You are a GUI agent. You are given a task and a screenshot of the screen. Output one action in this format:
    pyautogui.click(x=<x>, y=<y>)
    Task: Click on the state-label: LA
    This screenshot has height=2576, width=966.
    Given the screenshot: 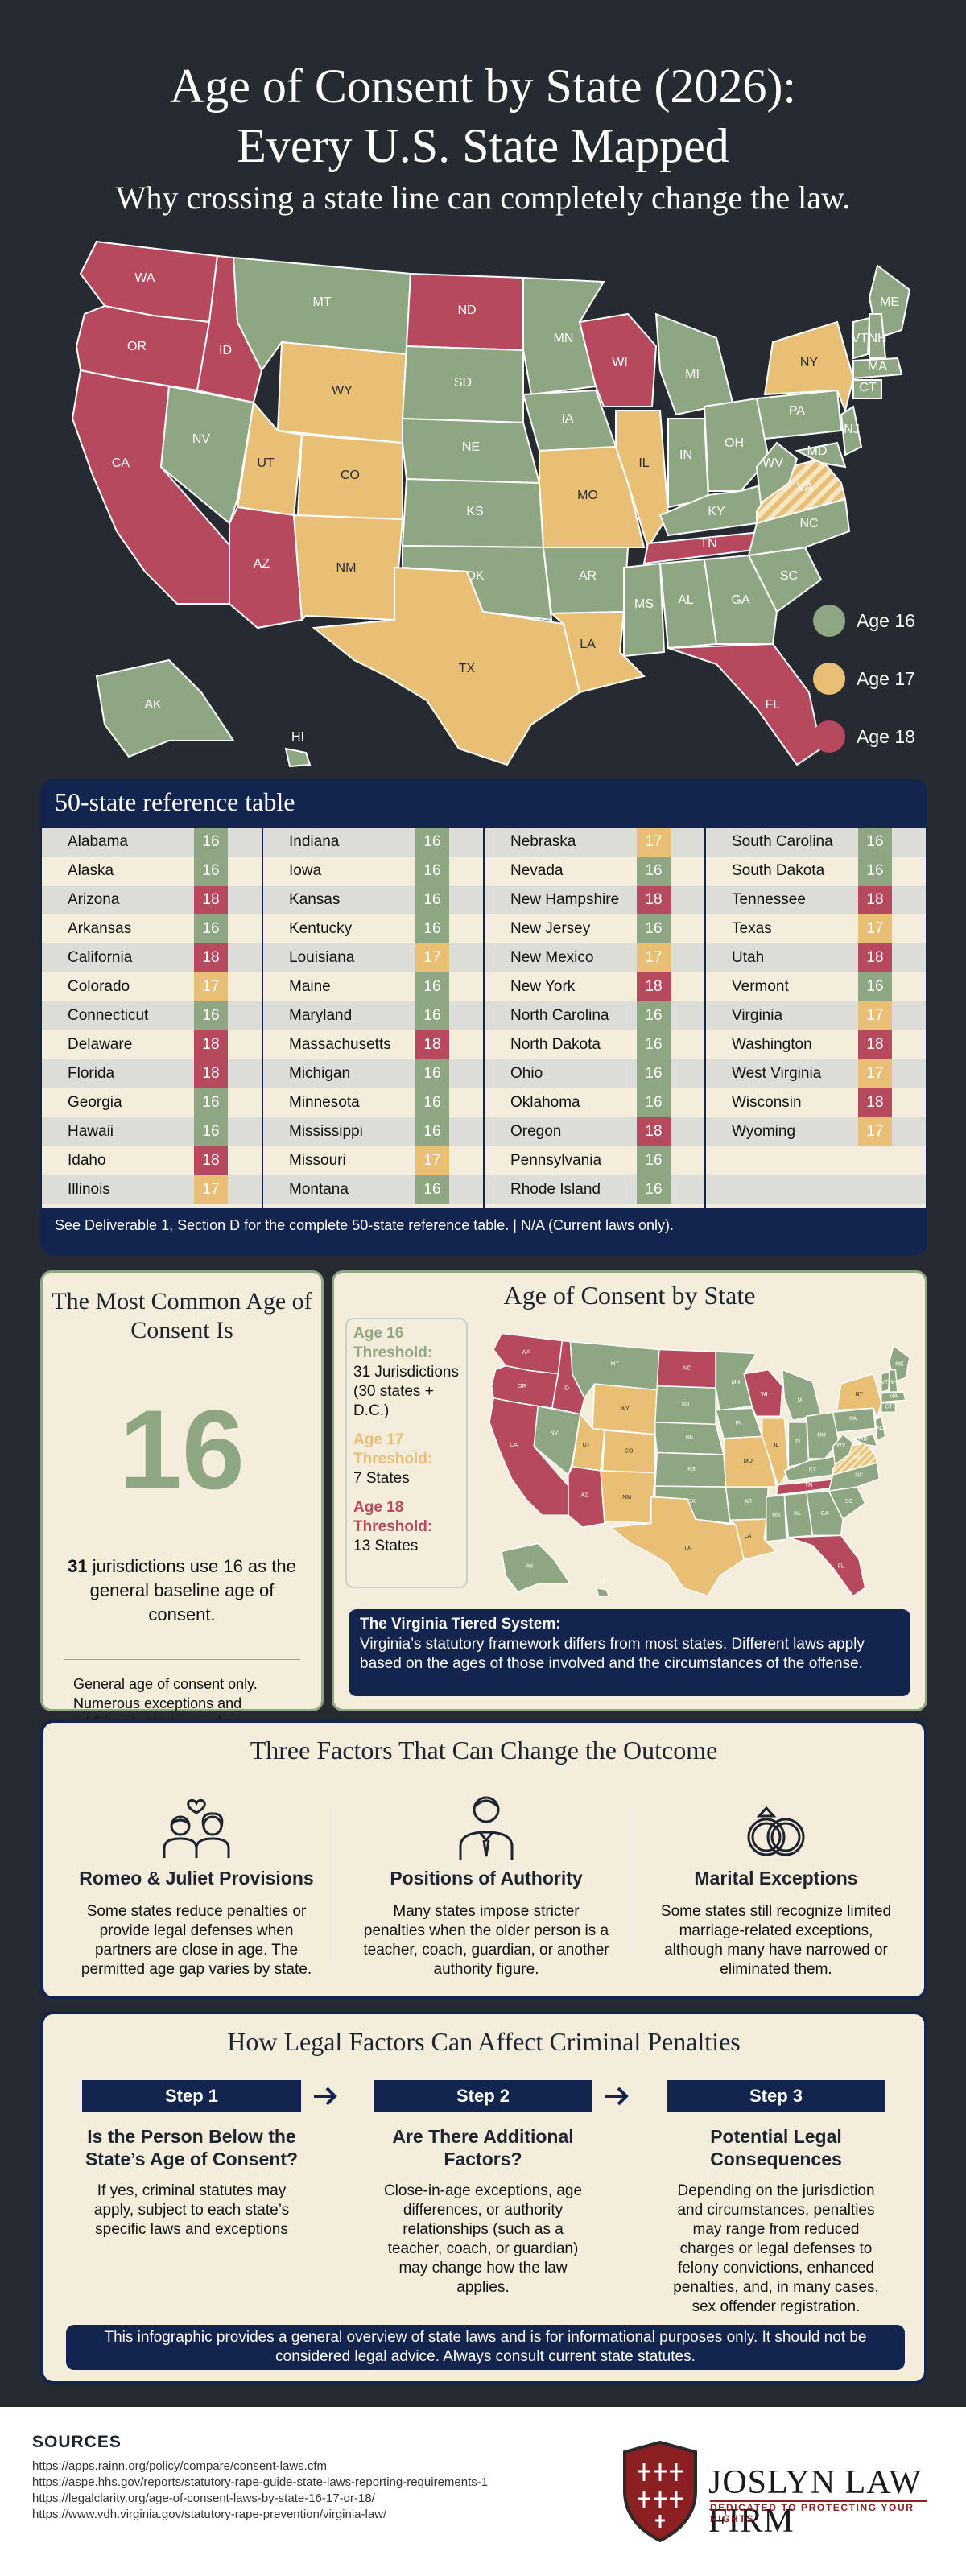 What is the action you would take?
    pyautogui.click(x=588, y=644)
    